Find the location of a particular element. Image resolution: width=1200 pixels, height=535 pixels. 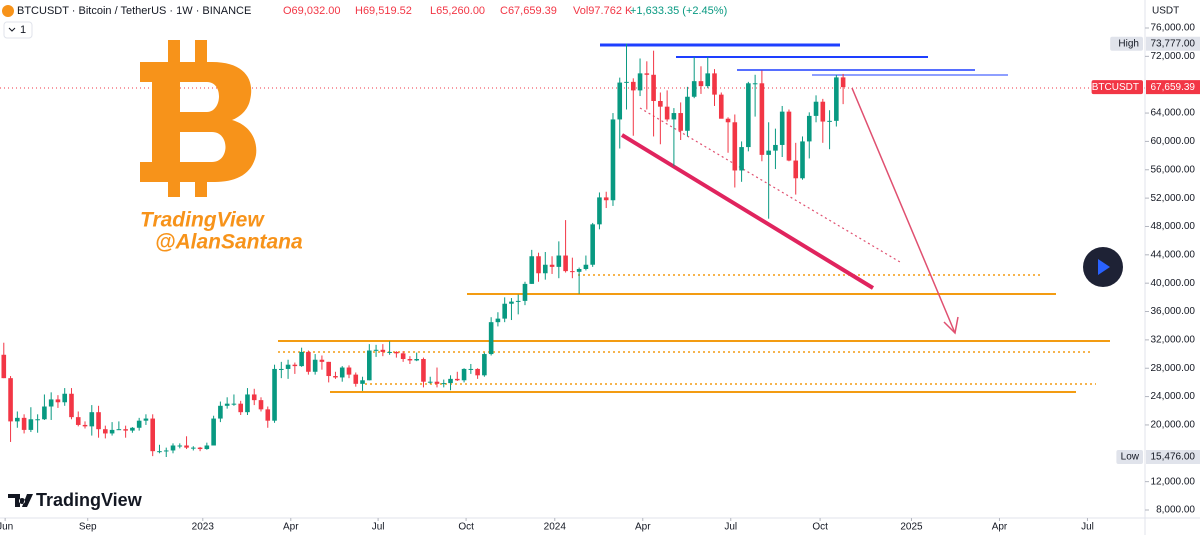

high: H69,519.52 is located at coordinates (383, 11).